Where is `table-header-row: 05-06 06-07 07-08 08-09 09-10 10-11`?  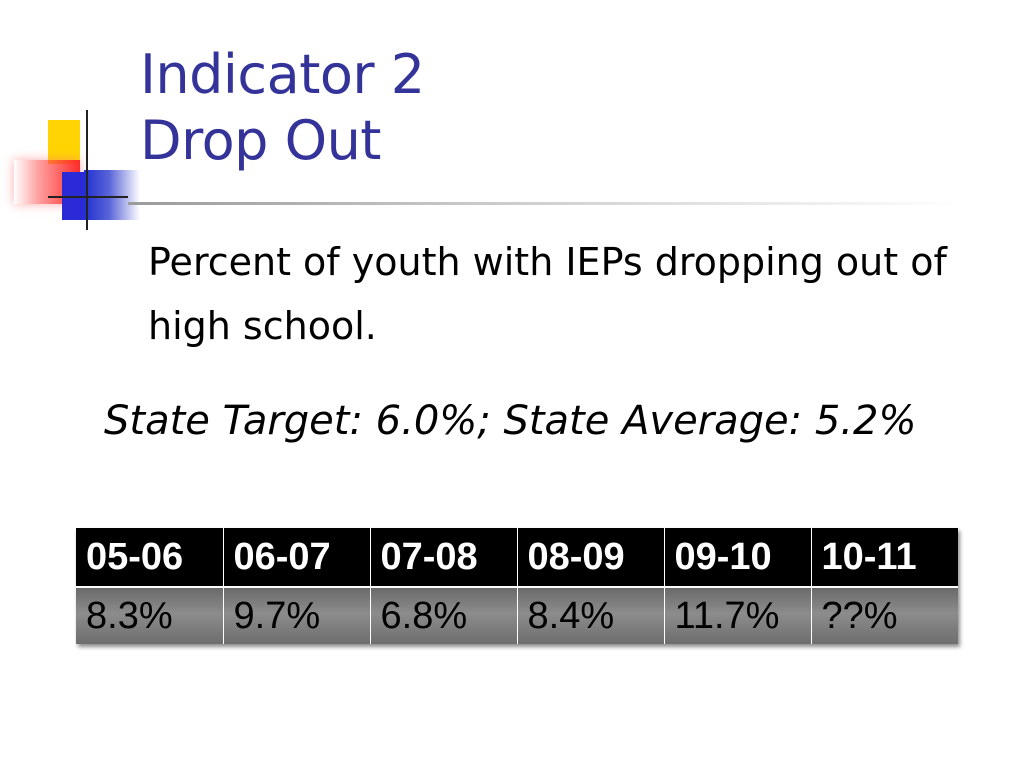
table-header-row: 05-06 06-07 07-08 08-09 09-10 10-11 is located at coordinates (517, 558).